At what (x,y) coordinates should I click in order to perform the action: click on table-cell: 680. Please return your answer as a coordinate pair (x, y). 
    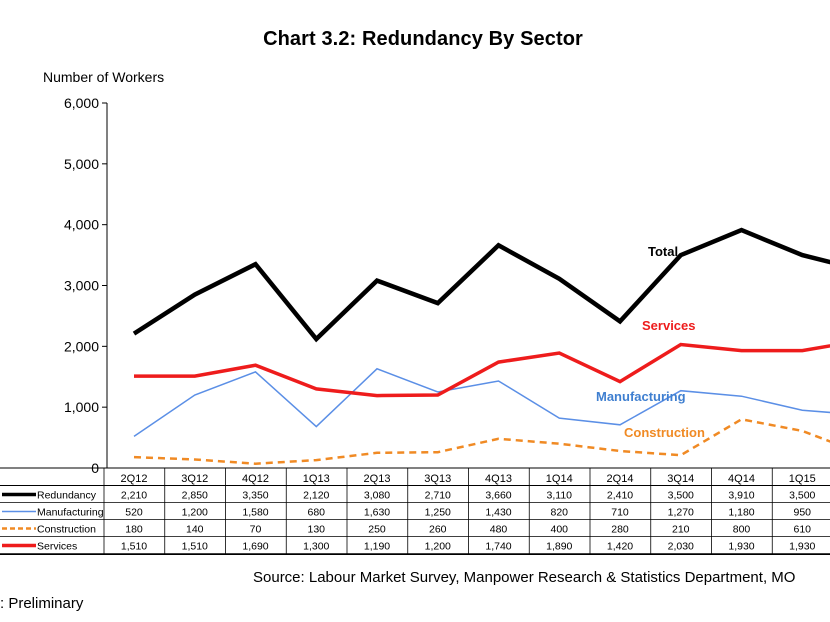
    Looking at the image, I should click on (316, 513).